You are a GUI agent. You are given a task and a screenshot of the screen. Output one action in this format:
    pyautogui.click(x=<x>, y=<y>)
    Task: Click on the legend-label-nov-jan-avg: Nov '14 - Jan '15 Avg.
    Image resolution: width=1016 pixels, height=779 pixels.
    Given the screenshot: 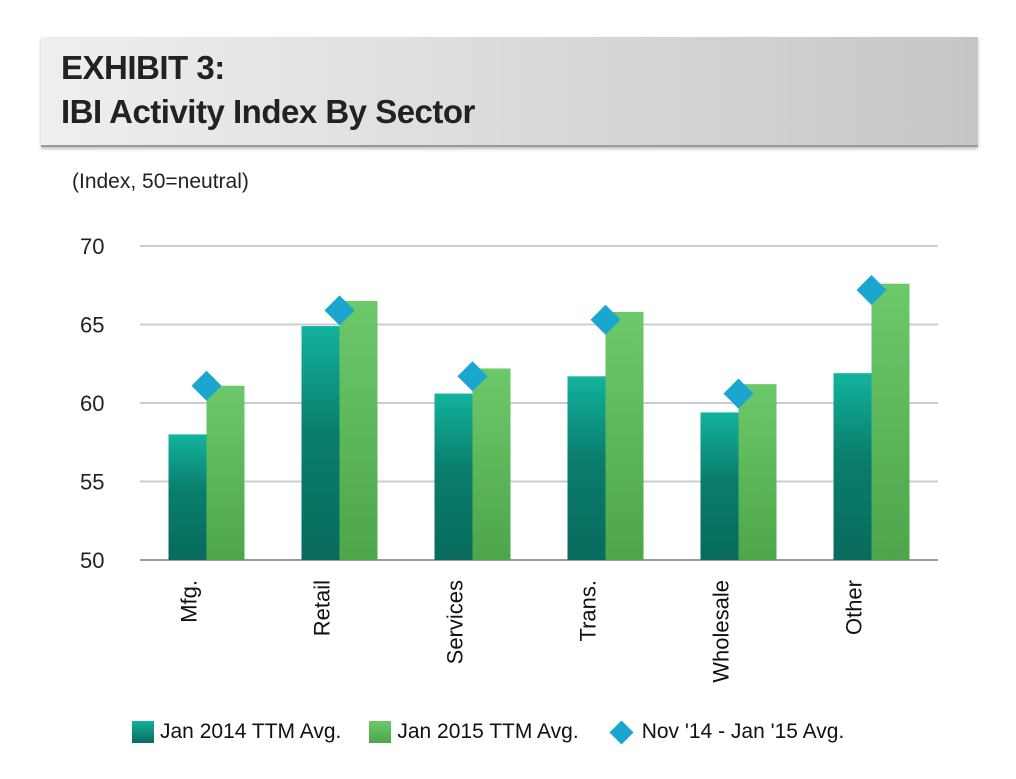 What is the action you would take?
    pyautogui.click(x=743, y=731)
    